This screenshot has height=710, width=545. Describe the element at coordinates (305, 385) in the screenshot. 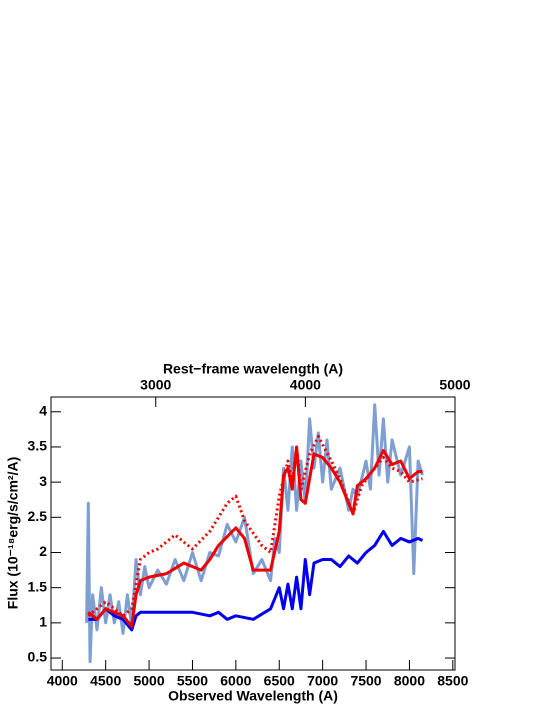

I see `x2-tick-label: 4000` at that location.